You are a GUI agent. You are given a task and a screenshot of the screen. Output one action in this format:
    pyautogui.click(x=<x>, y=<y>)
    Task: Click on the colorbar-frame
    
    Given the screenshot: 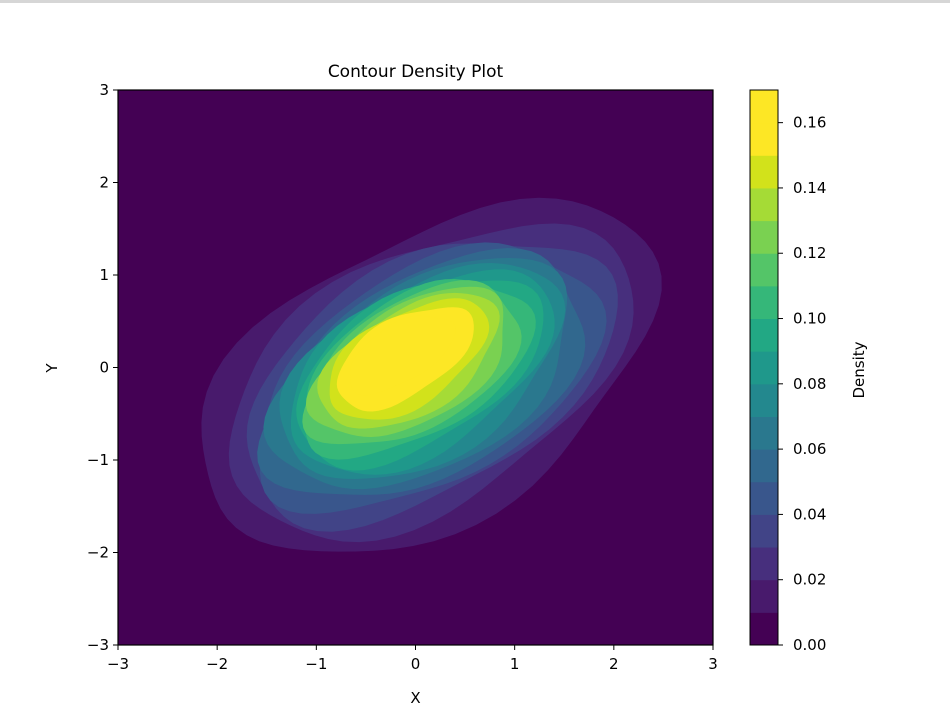 What is the action you would take?
    pyautogui.click(x=764, y=367)
    